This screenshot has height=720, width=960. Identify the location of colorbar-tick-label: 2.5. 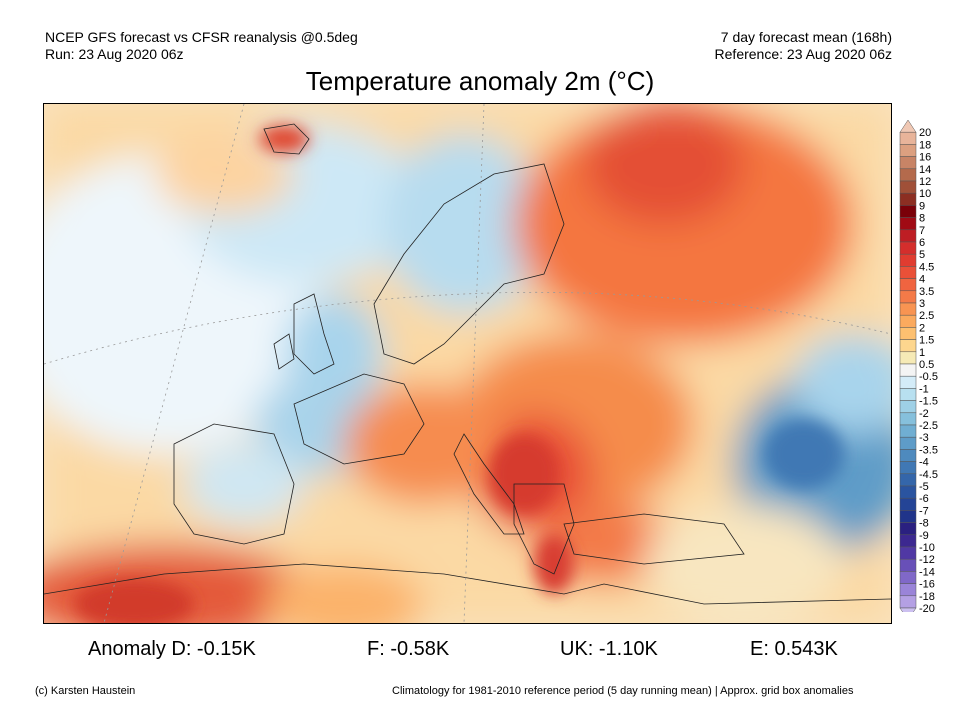
(926, 316).